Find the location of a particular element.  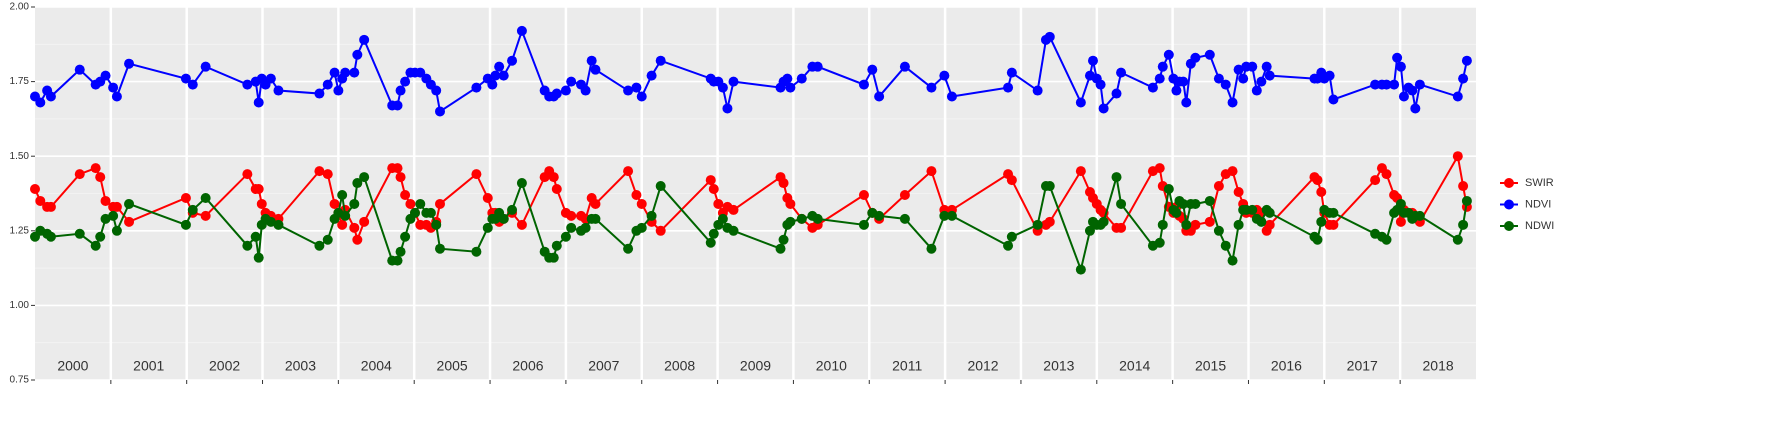

year-label: 2015 is located at coordinates (1210, 366).